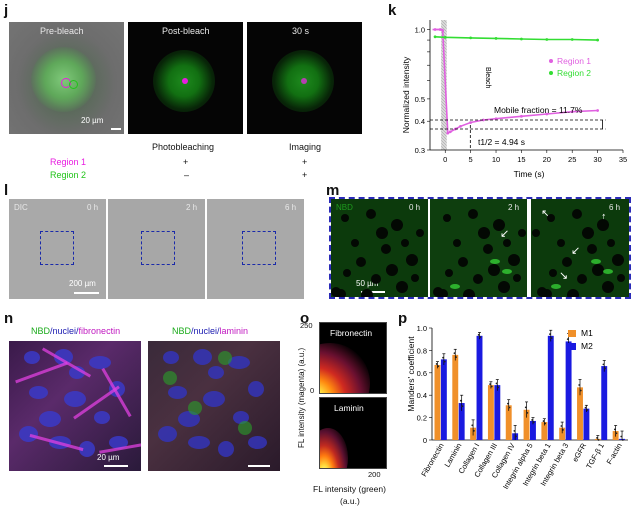 Image resolution: width=639 pixels, height=513 pixels. I want to click on panel-letter-p: p, so click(403, 318).